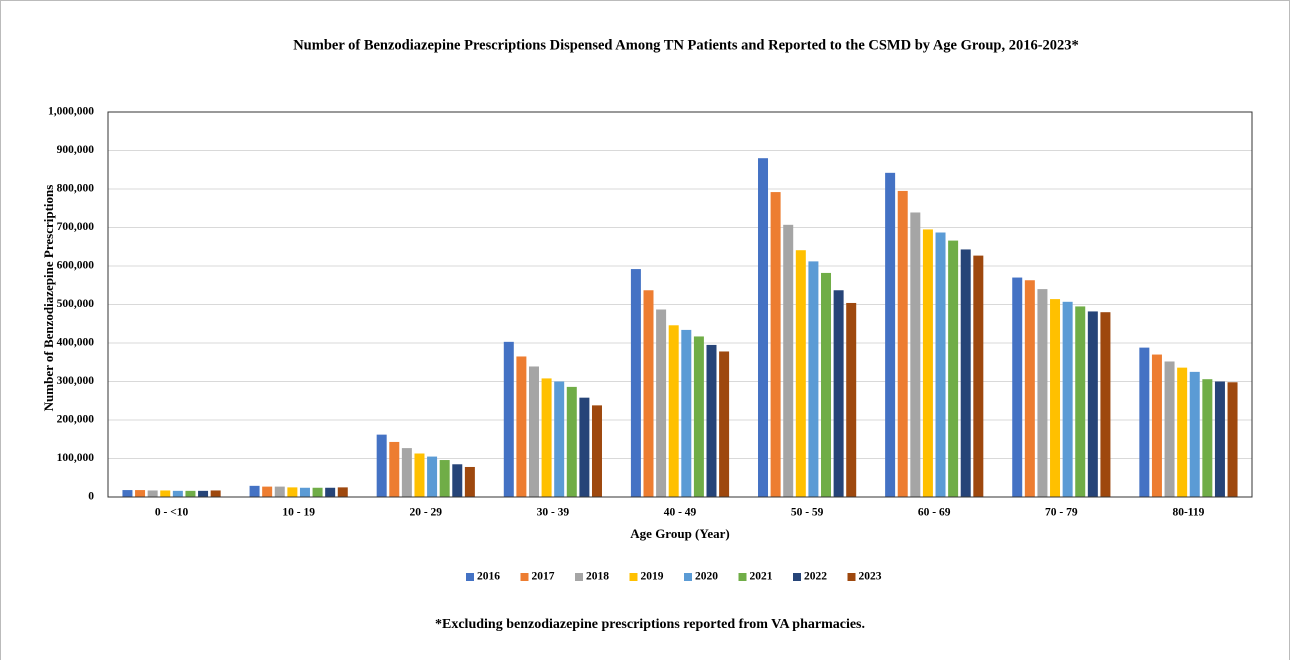  I want to click on y-tick-label: 700,000, so click(76, 227).